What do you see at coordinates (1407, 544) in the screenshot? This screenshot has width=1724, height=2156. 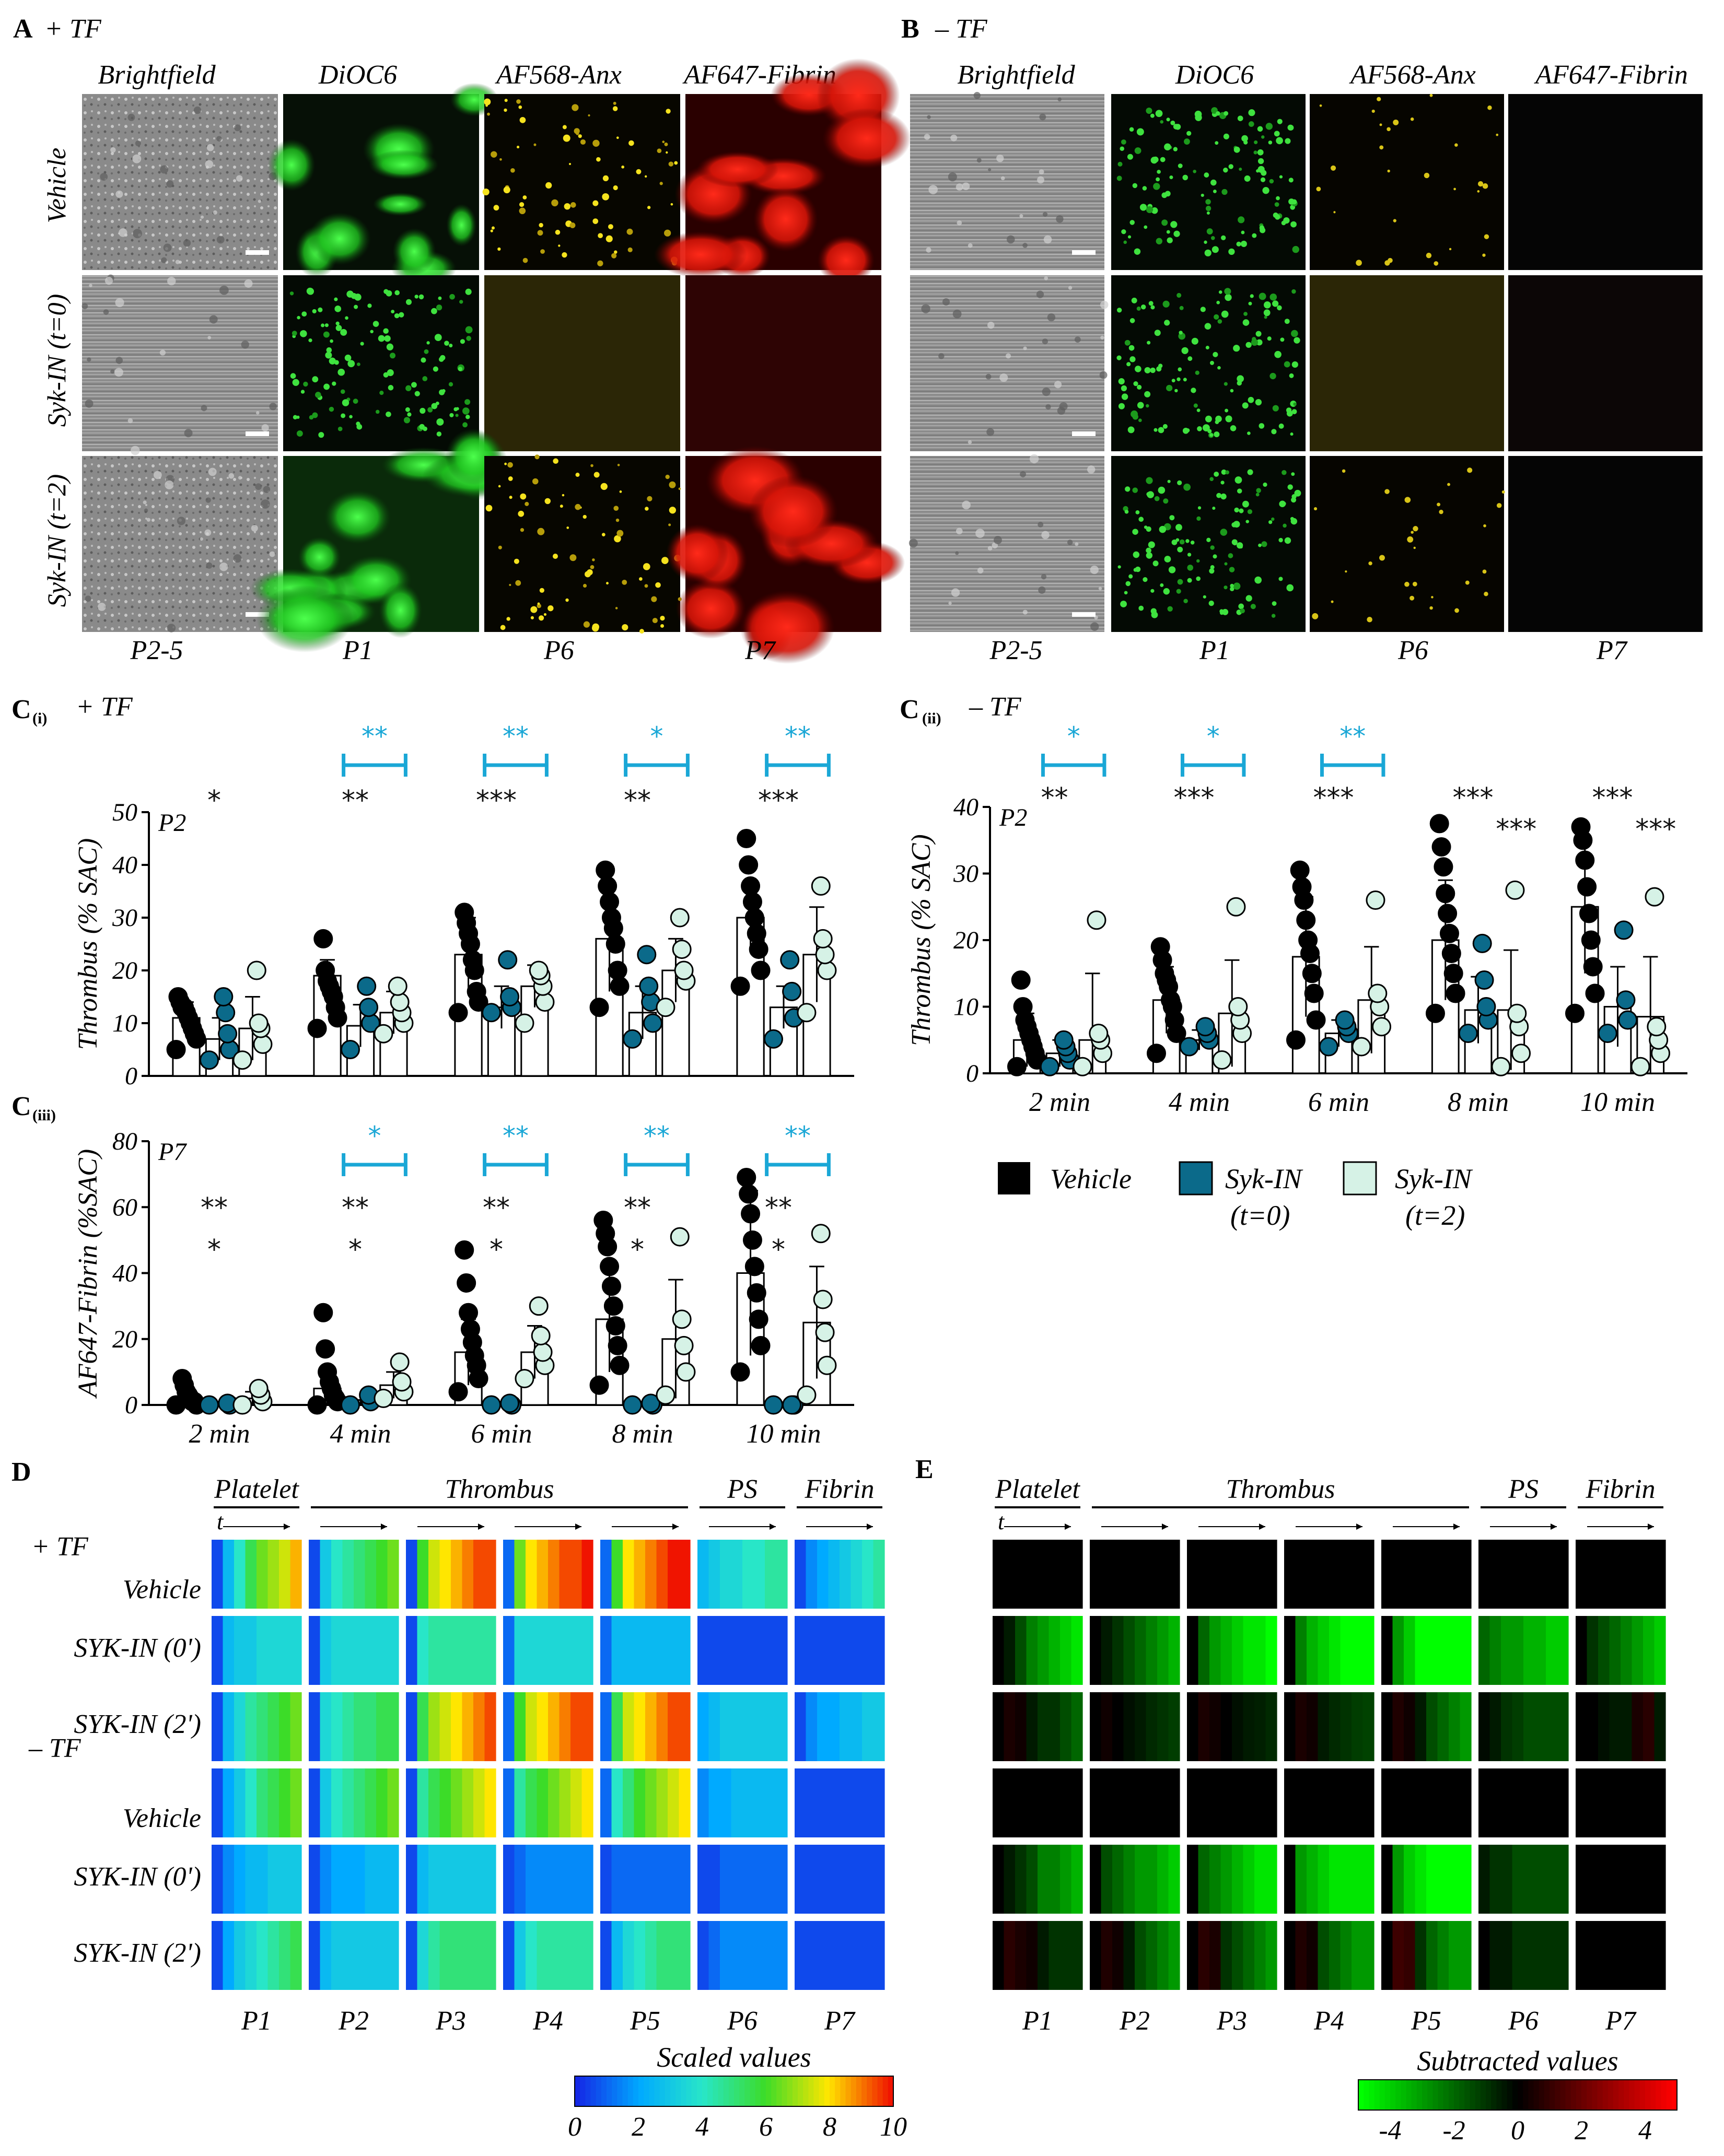 I see `micrograph-b-syk2-anx-bg` at bounding box center [1407, 544].